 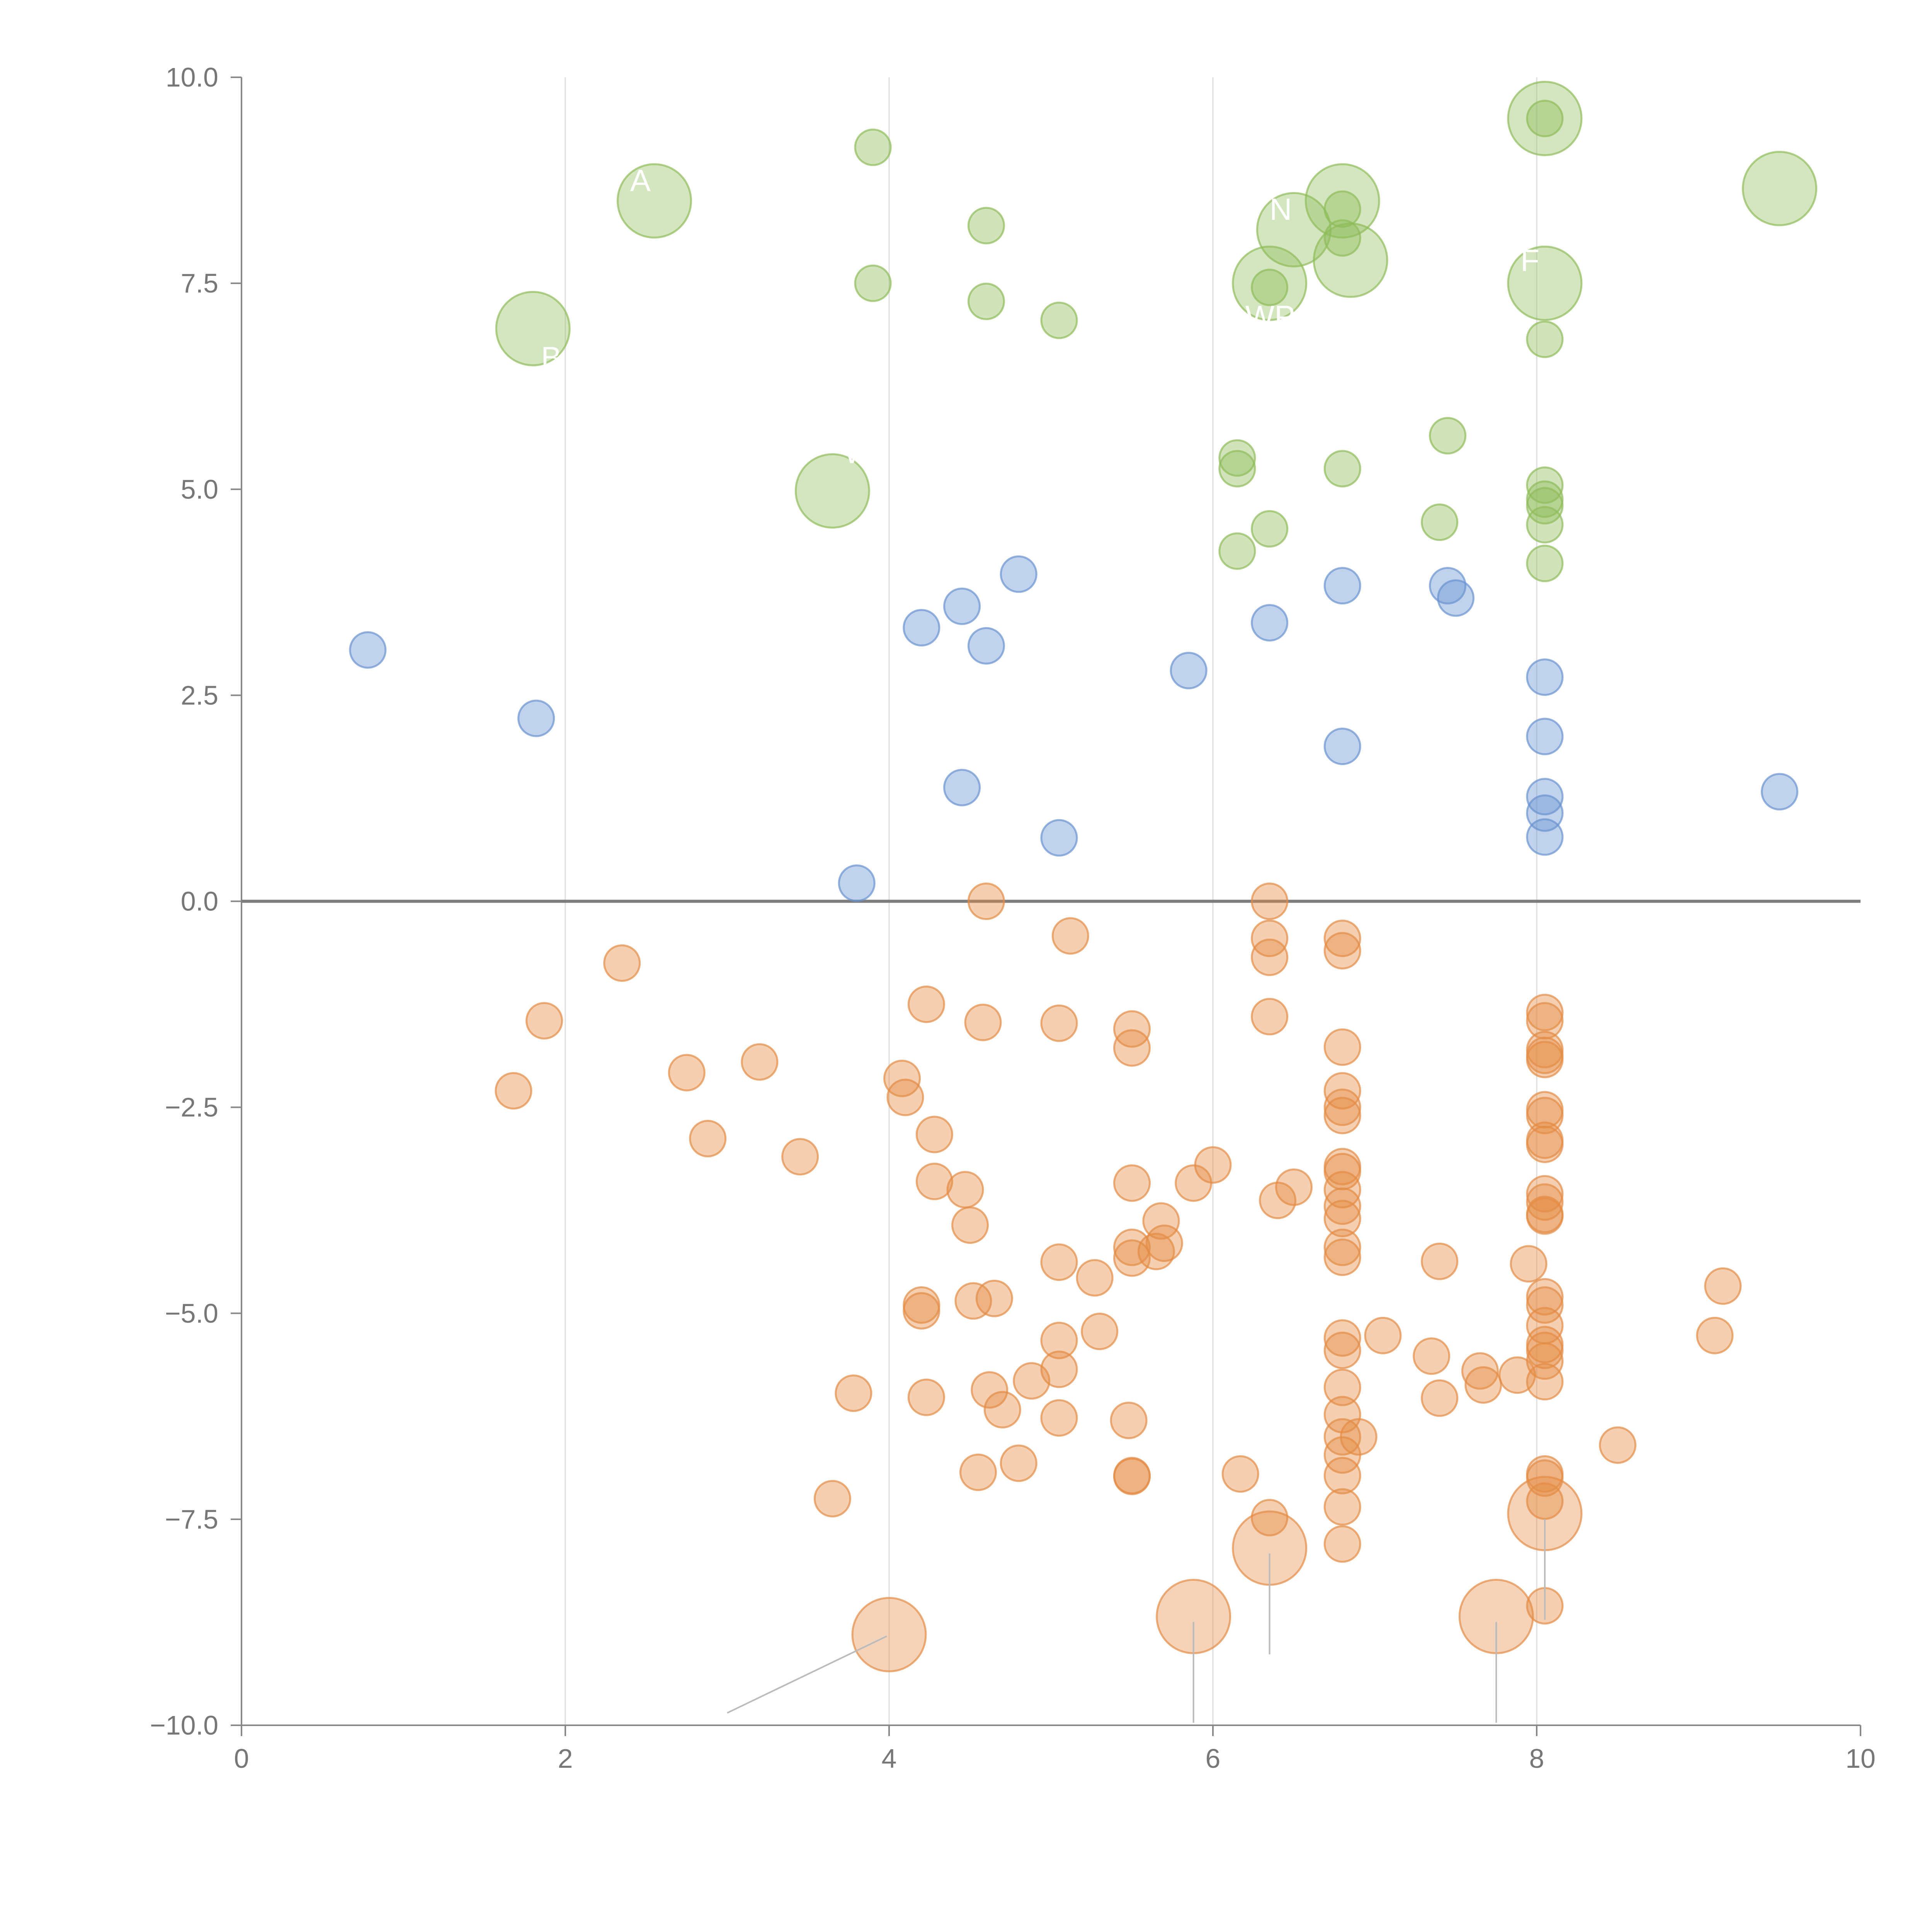 What do you see at coordinates (1040, 286) in the screenshot?
I see `annotations: B A N E F B WPO W` at bounding box center [1040, 286].